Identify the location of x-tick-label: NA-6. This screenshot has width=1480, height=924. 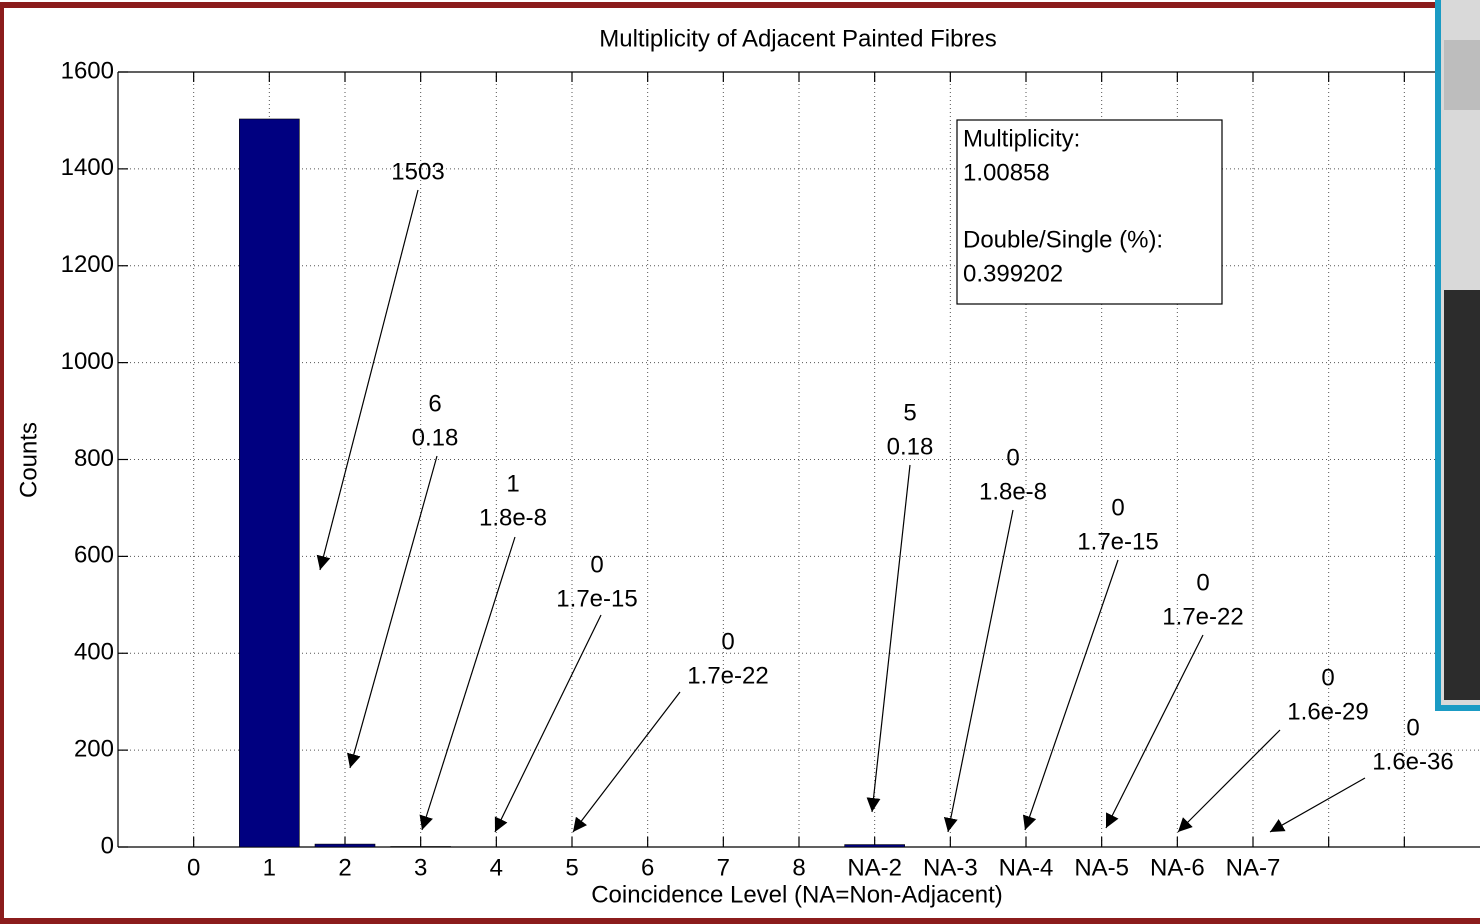
(1177, 867).